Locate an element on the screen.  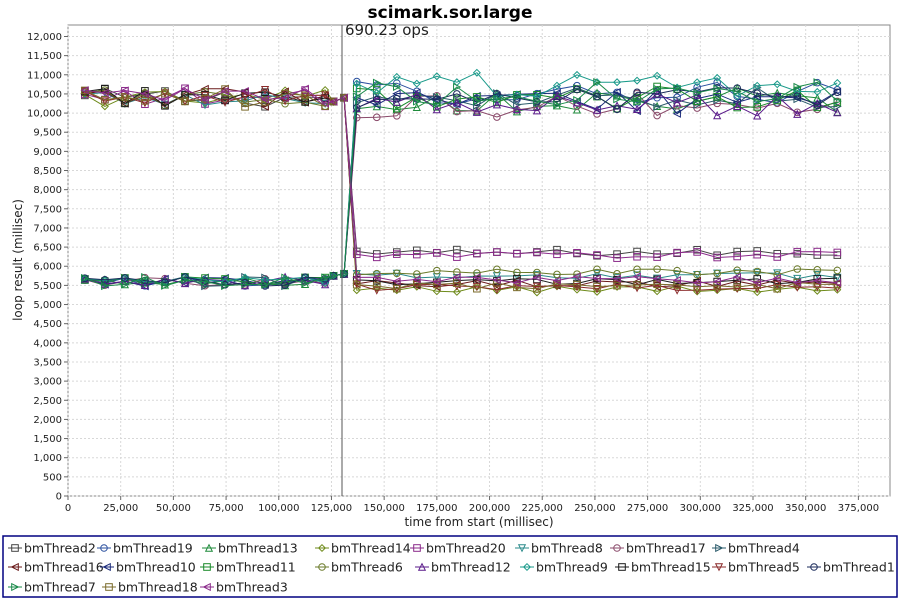
y-tick-label: 11,500 is located at coordinates (44, 56).